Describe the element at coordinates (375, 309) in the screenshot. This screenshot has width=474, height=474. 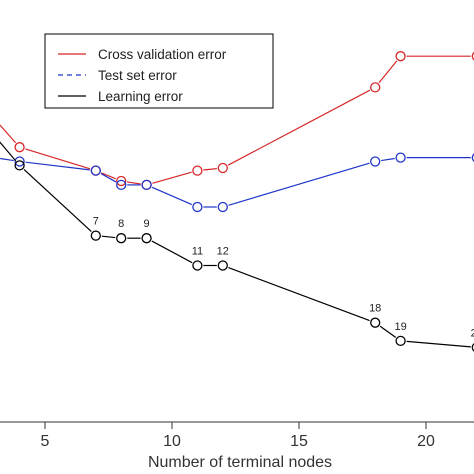
I see `point-label: 18` at that location.